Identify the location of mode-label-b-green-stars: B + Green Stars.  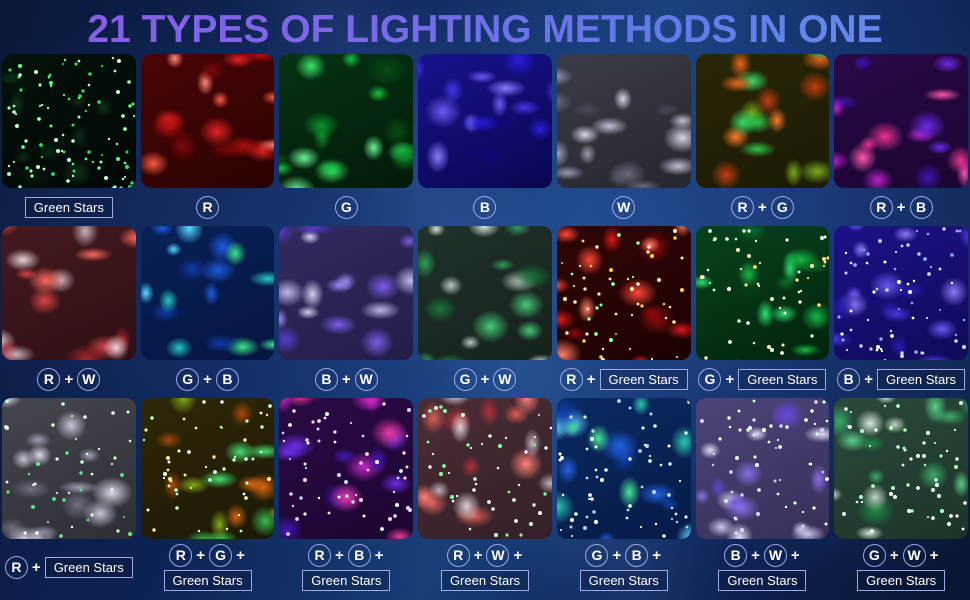
(901, 379).